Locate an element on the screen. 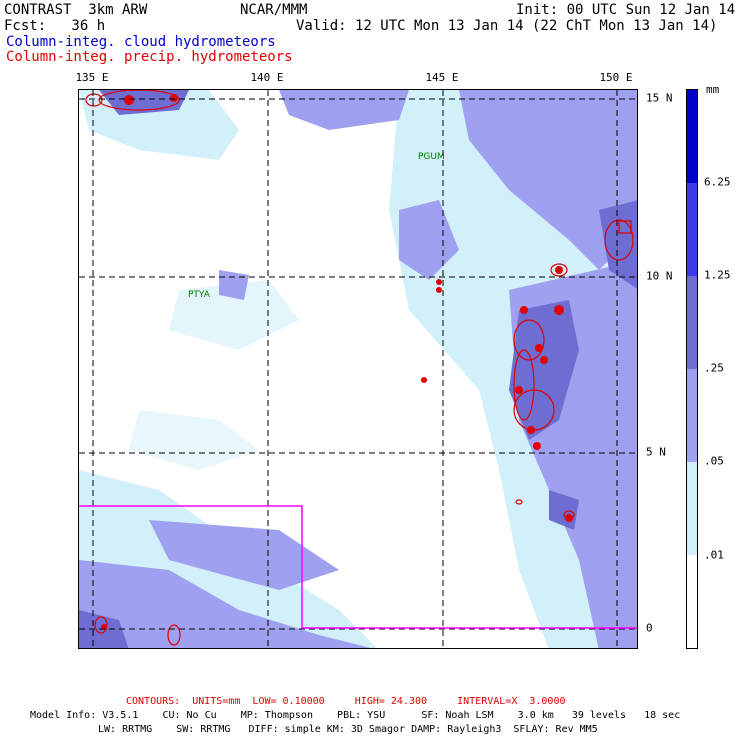  legend-label: .05 is located at coordinates (714, 461).